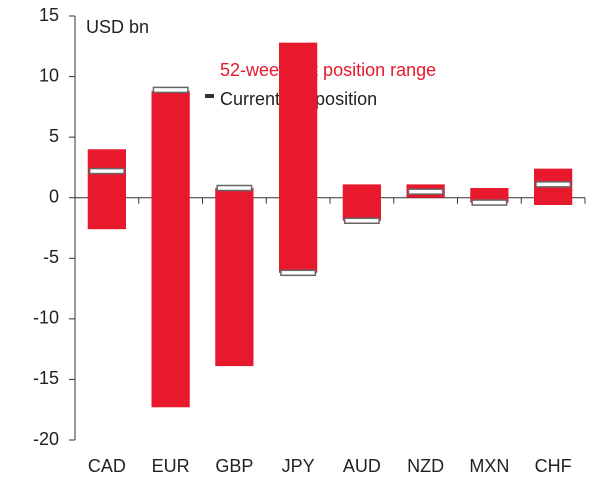 This screenshot has height=481, width=590. Describe the element at coordinates (328, 70) in the screenshot. I see `legend-label: 52-week net position range` at that location.